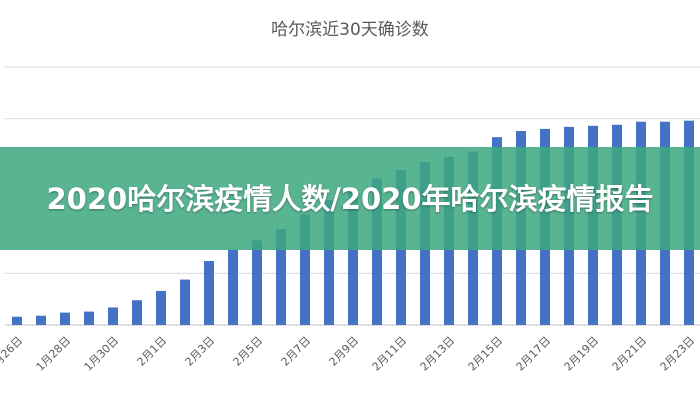 This screenshot has width=700, height=400. Describe the element at coordinates (630, 354) in the screenshot. I see `x-tick-label: 2月21日` at that location.